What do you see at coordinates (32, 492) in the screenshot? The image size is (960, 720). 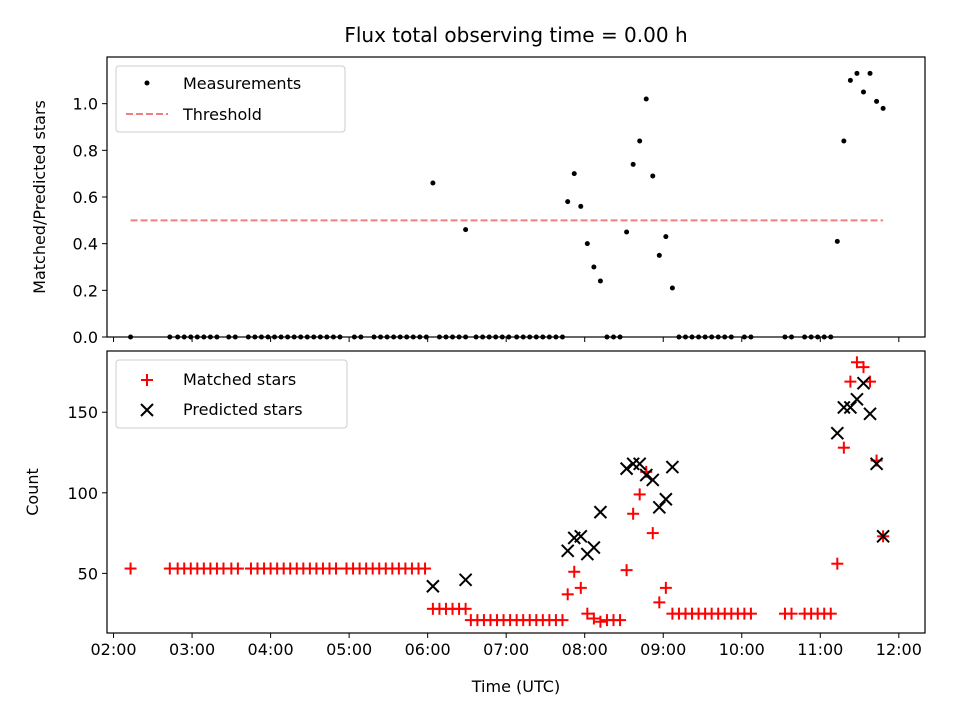 I see `bottom-y-axis-label: Count` at bounding box center [32, 492].